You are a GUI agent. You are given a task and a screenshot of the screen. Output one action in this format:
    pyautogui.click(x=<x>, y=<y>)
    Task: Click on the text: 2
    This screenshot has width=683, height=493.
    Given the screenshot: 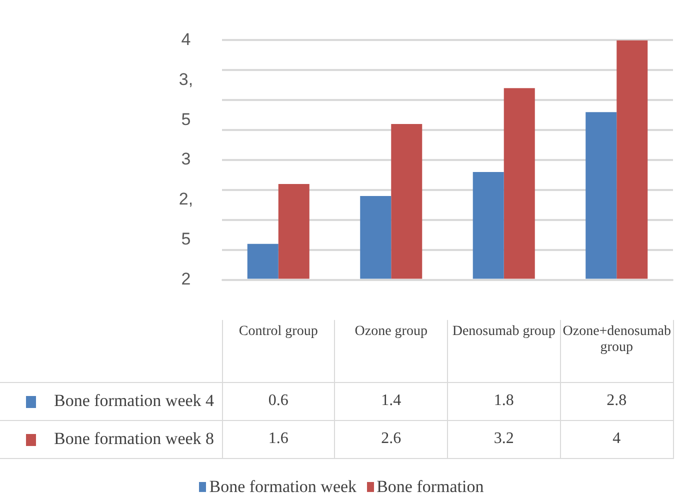 What is the action you would take?
    pyautogui.click(x=186, y=278)
    